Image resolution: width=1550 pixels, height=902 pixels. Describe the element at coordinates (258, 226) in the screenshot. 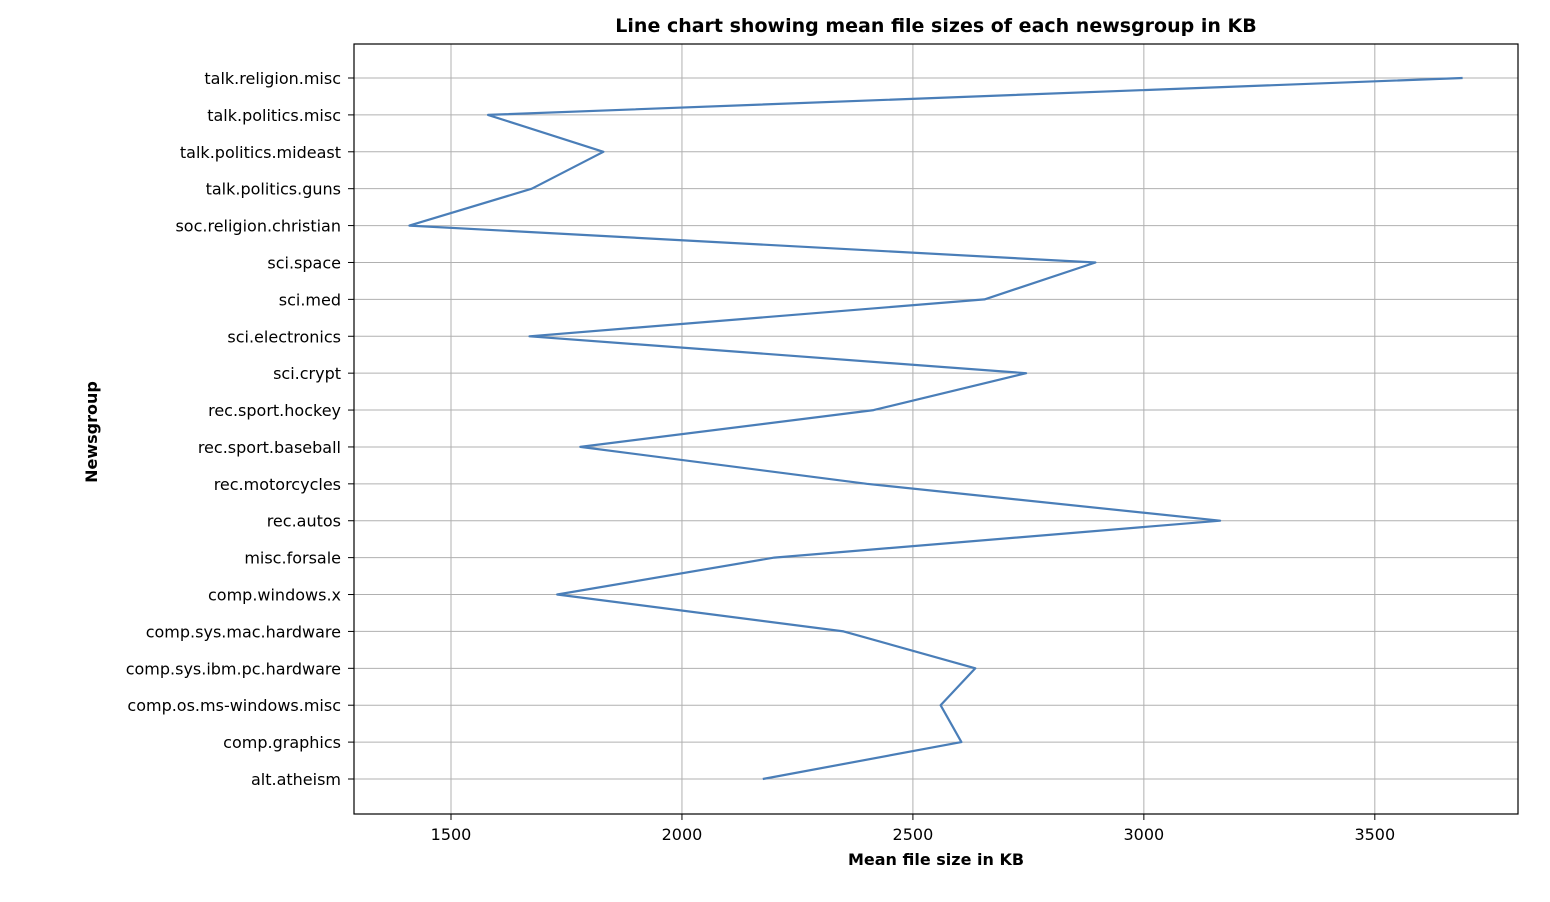

I see `y-tick-label: soc.religion.christian` at that location.